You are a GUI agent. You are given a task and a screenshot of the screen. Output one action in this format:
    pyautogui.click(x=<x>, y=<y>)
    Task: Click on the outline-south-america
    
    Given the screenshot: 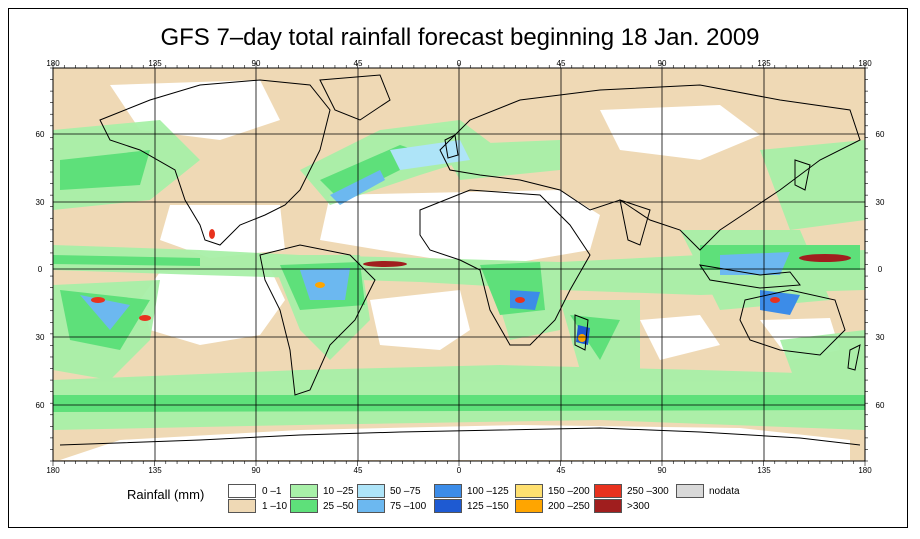 What is the action you would take?
    pyautogui.click(x=317, y=320)
    